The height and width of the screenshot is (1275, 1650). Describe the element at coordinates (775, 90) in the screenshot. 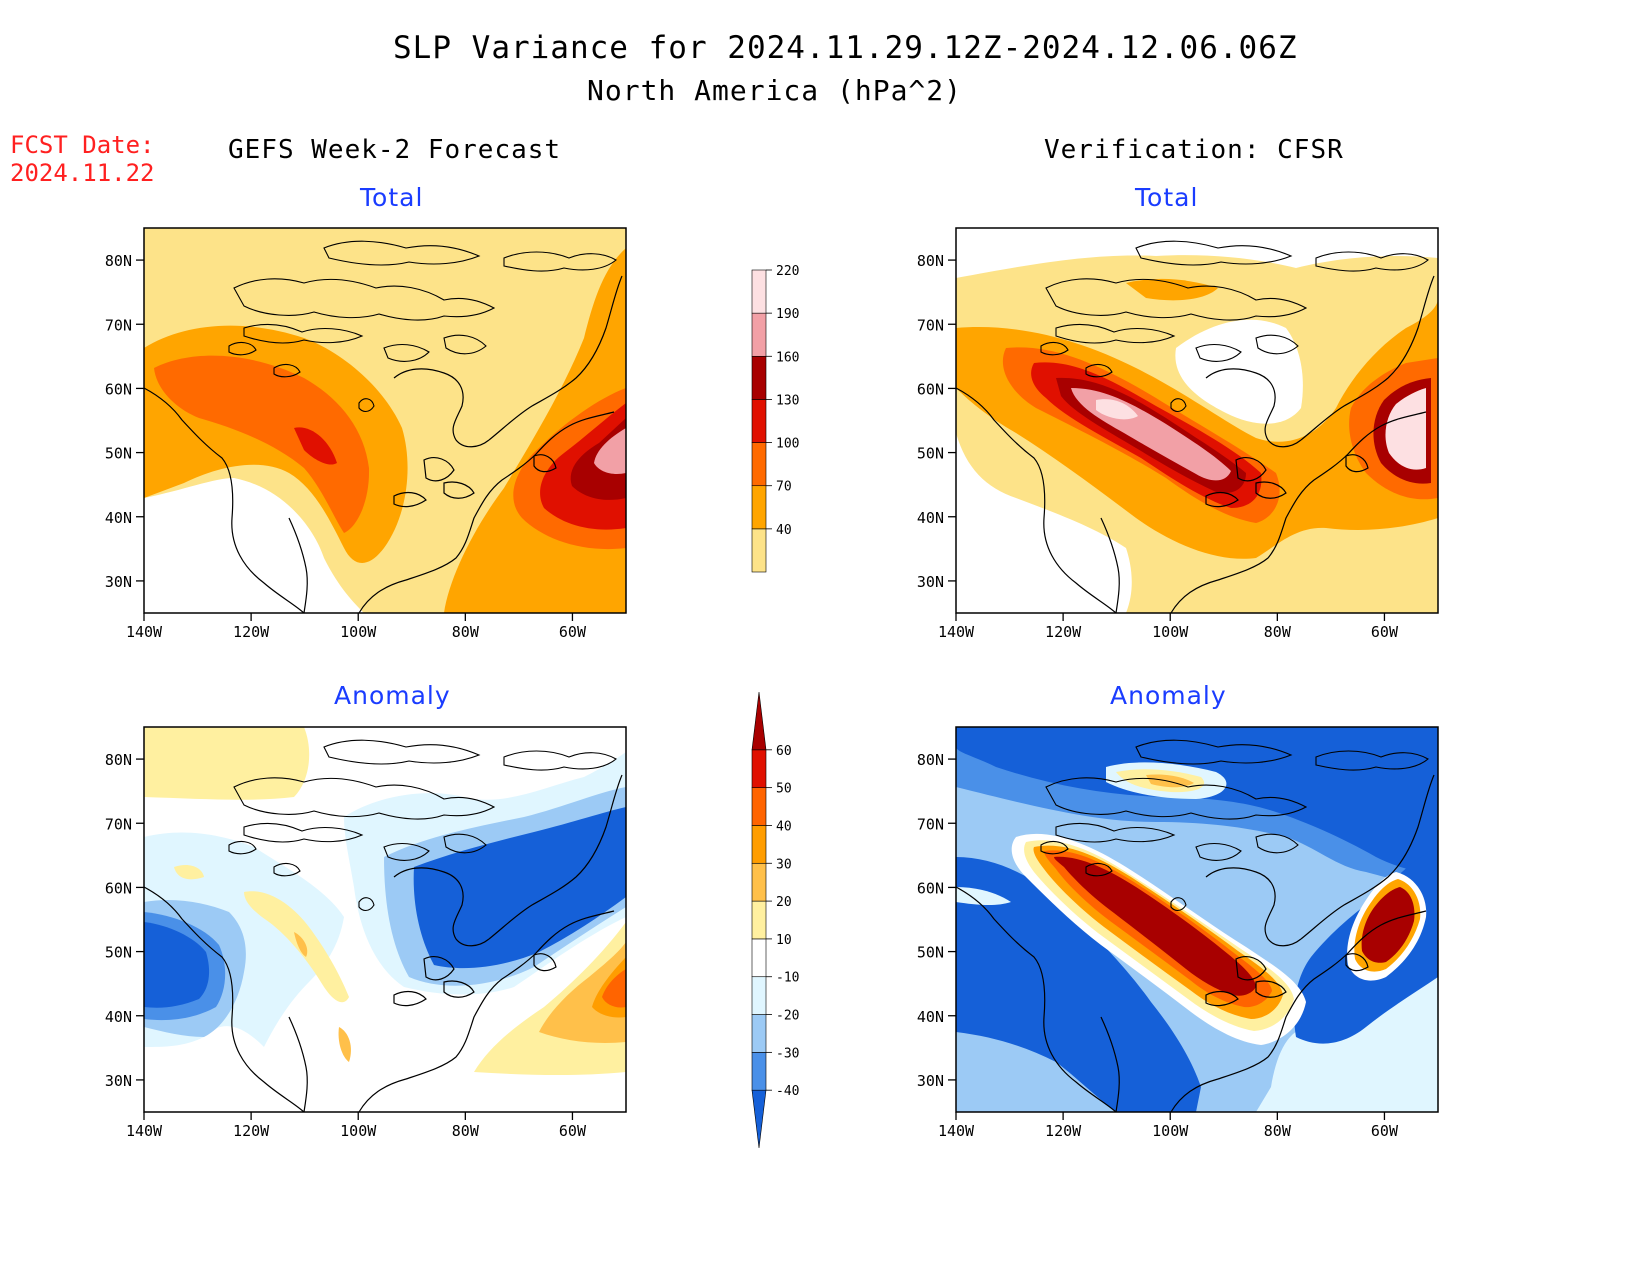

I see `main-subtitle: North America (hPa^2)` at that location.